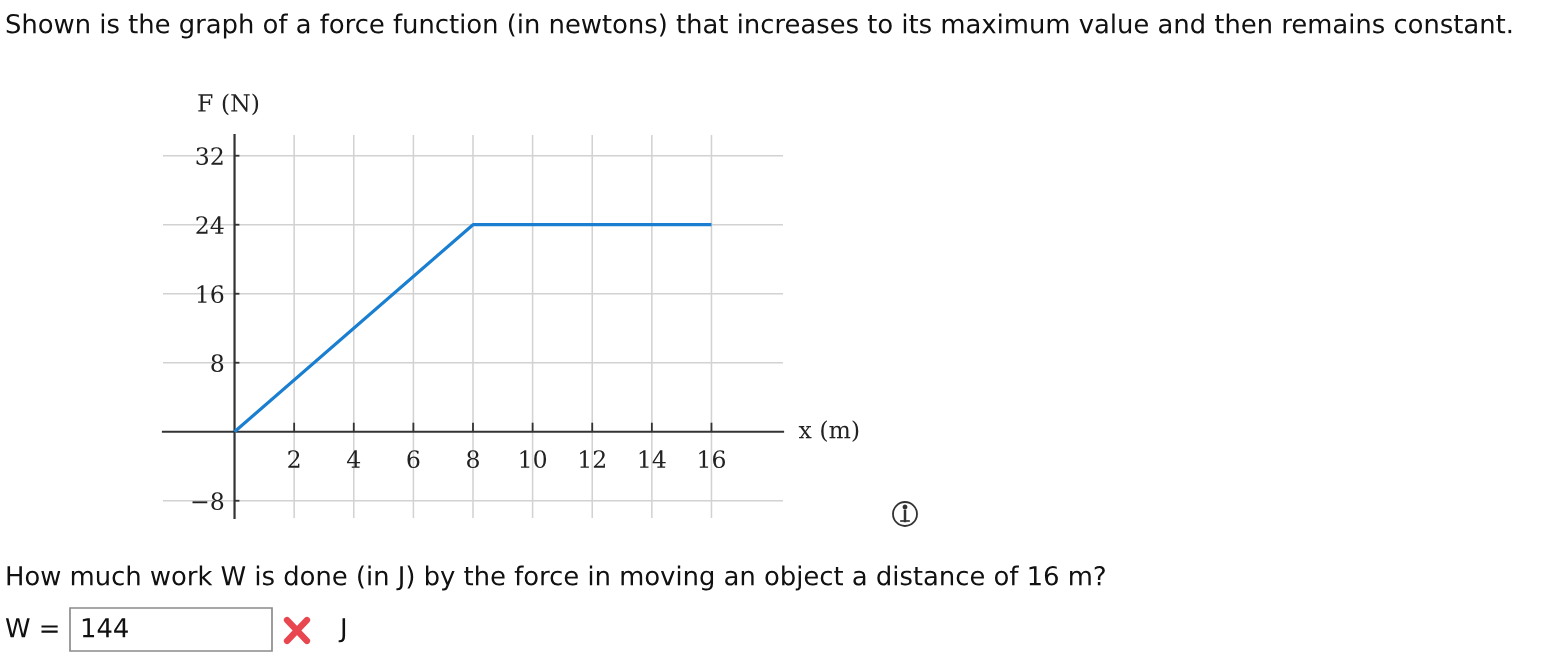 The width and height of the screenshot is (1552, 662). What do you see at coordinates (533, 459) in the screenshot?
I see `x-tick-label: 10` at bounding box center [533, 459].